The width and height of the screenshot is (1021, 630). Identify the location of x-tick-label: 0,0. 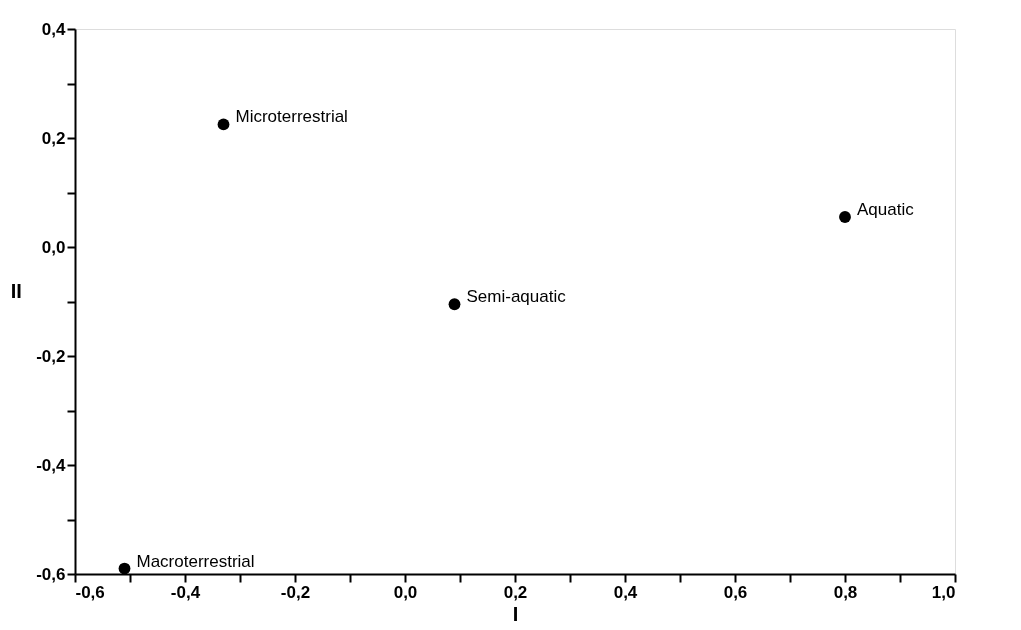
(405, 592).